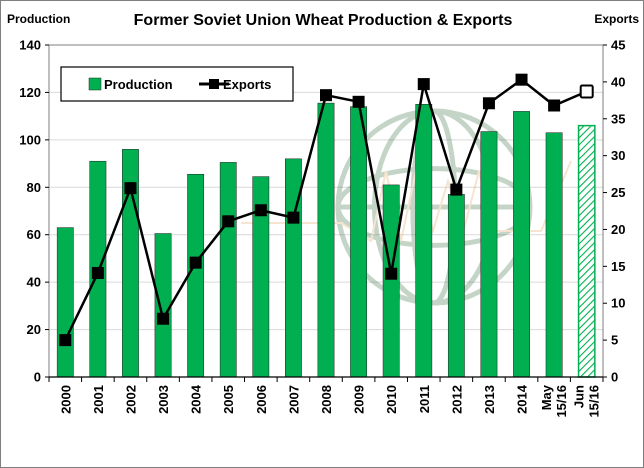  Describe the element at coordinates (65, 399) in the screenshot. I see `x-tick-label: 2000` at that location.